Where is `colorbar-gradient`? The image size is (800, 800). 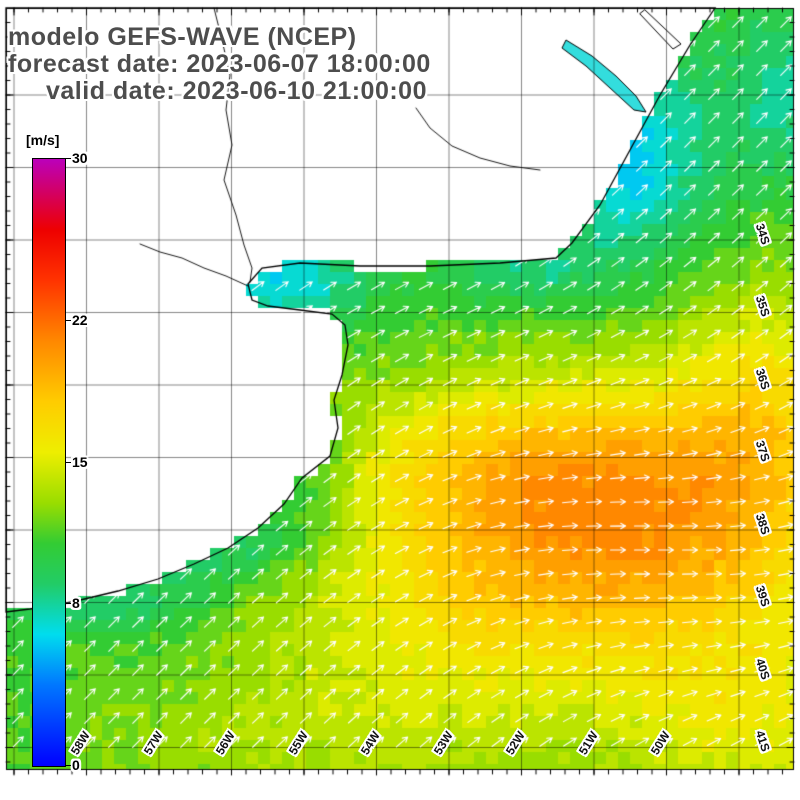
colorbar-gradient is located at coordinates (49, 462).